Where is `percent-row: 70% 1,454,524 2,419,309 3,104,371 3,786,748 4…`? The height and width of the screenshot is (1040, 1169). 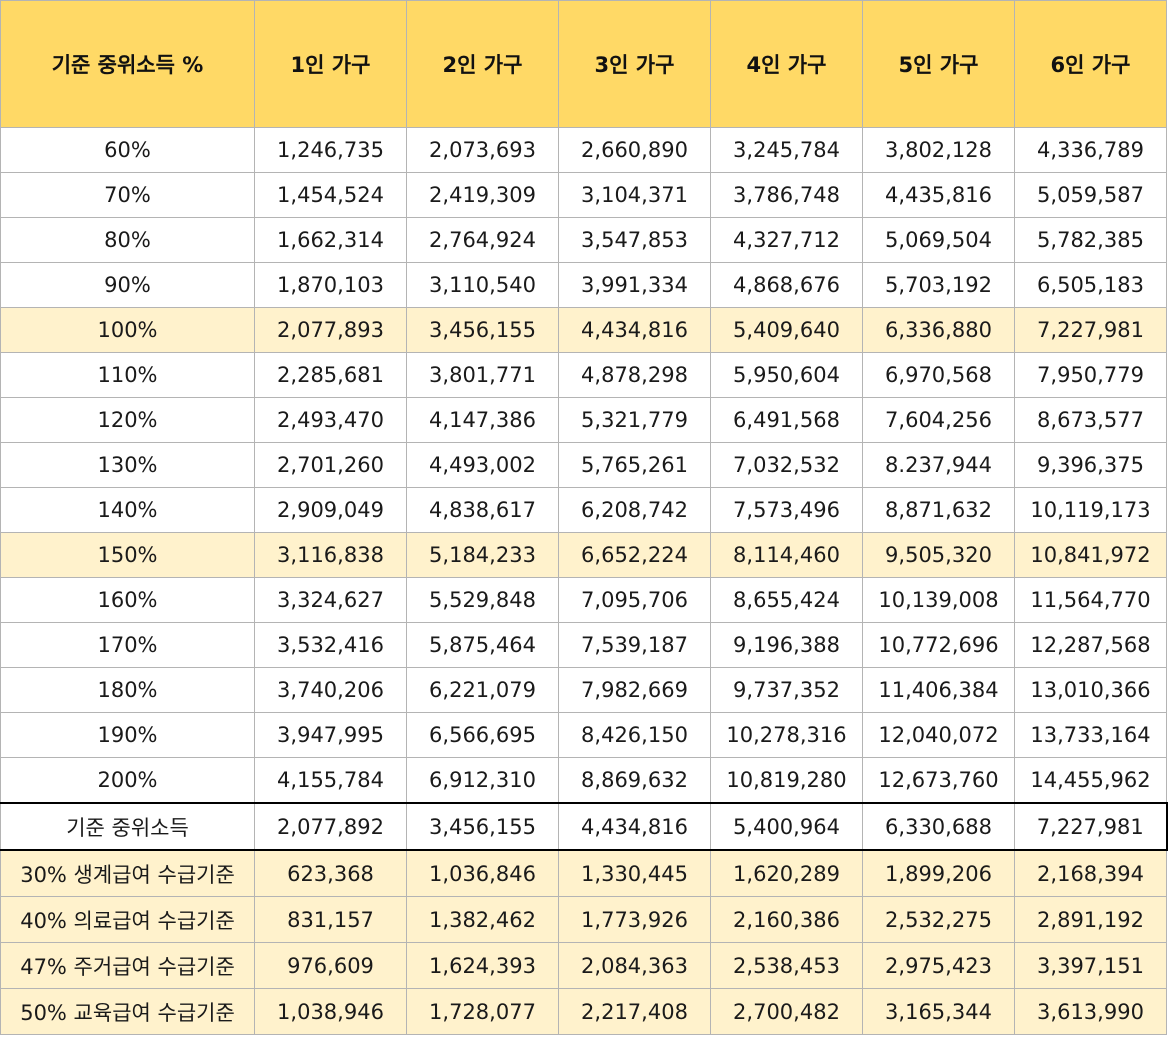 percent-row: 70% 1,454,524 2,419,309 3,104,371 3,786,748 4… is located at coordinates (583, 195).